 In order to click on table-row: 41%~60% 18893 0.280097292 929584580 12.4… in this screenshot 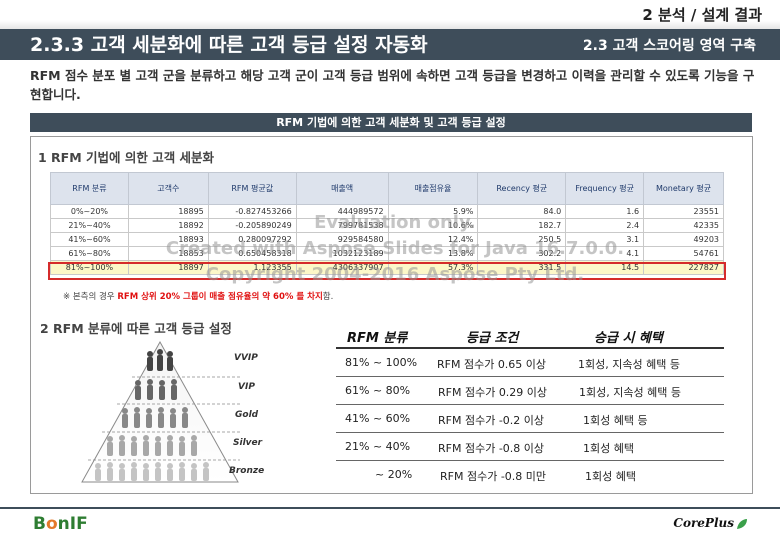, I will do `click(387, 239)`.